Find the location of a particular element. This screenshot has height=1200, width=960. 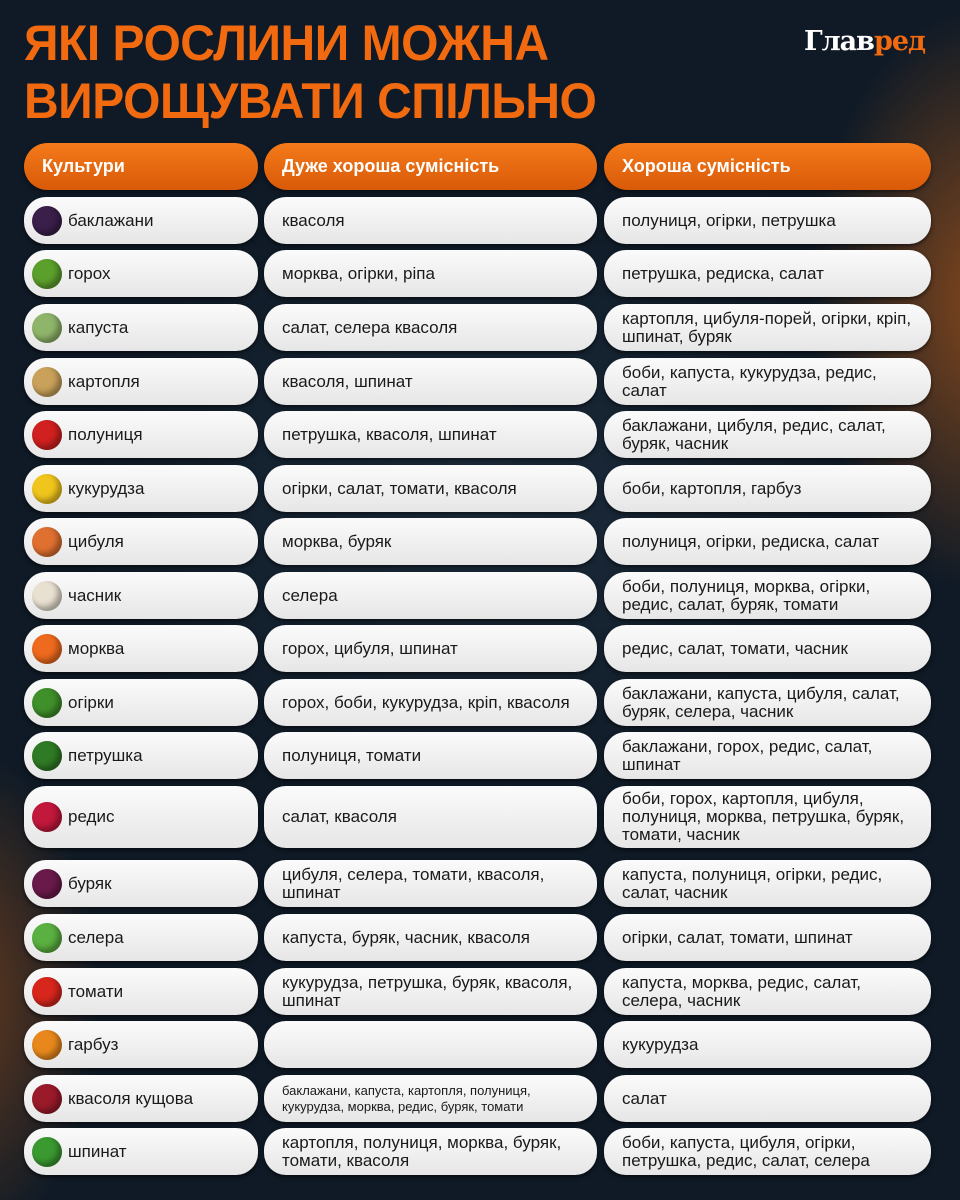

good-cell: боби, картопля, гарбуз is located at coordinates (767, 488).